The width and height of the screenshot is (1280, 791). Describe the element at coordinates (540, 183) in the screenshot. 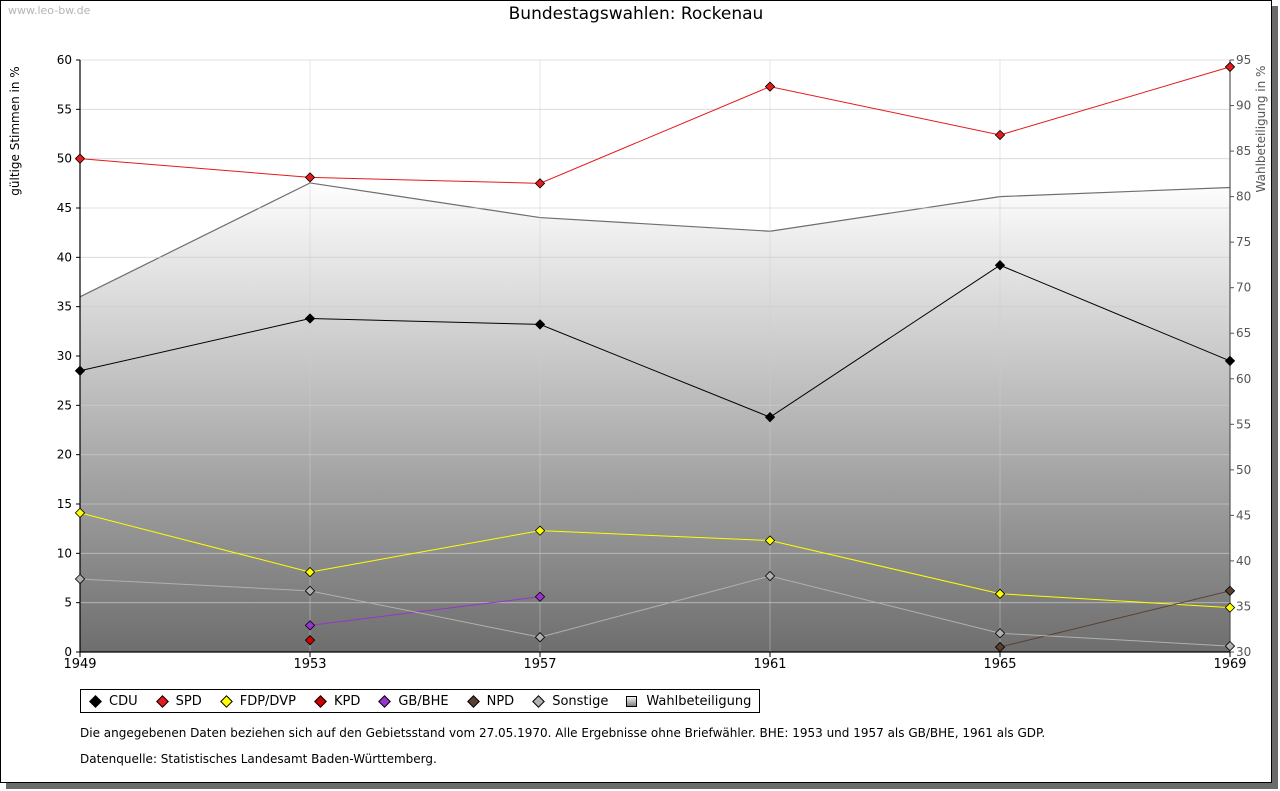

I see `point-spd-1957` at that location.